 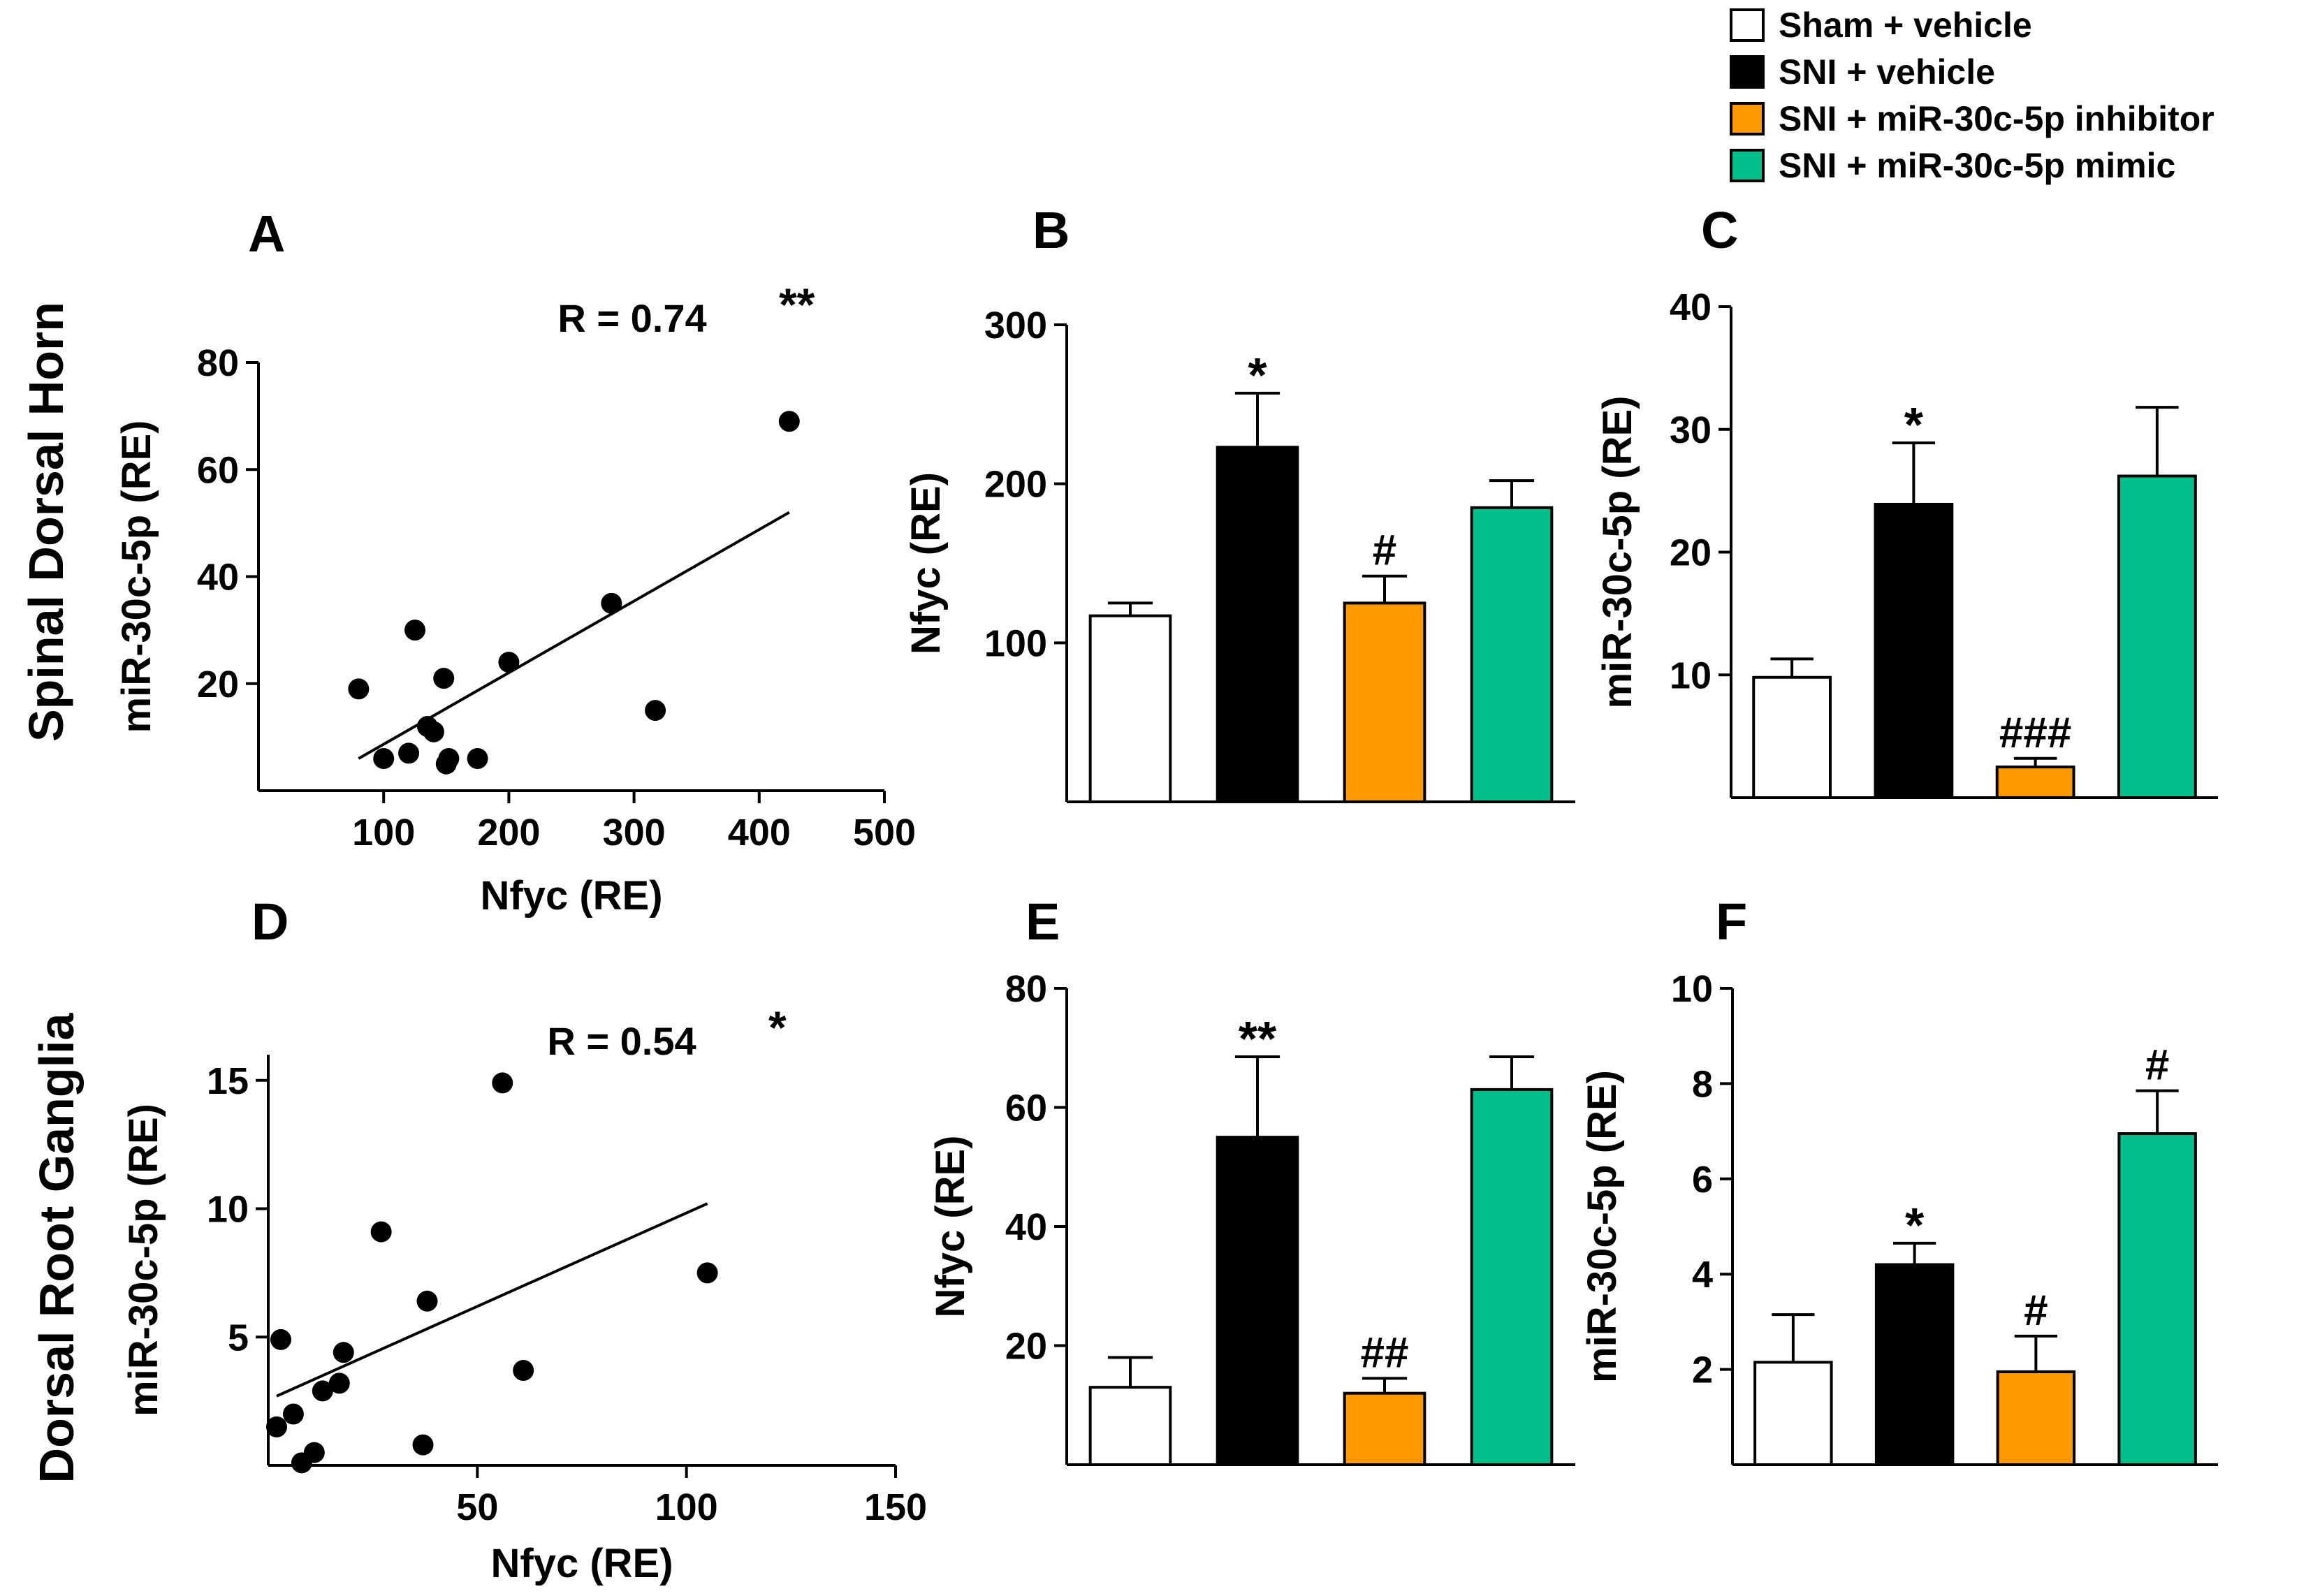 What do you see at coordinates (1015, 485) in the screenshot?
I see `y-tick-label: 200` at bounding box center [1015, 485].